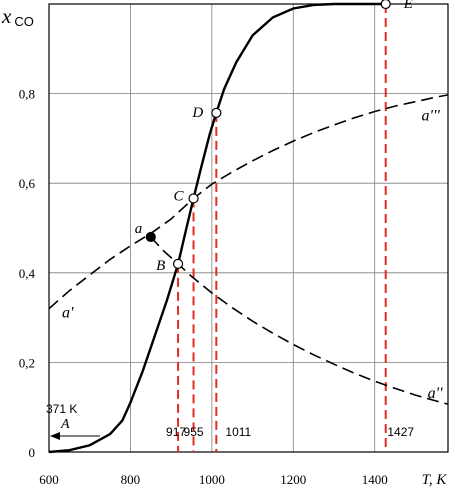  What do you see at coordinates (131, 479) in the screenshot?
I see `x-tick-label: 800` at bounding box center [131, 479].